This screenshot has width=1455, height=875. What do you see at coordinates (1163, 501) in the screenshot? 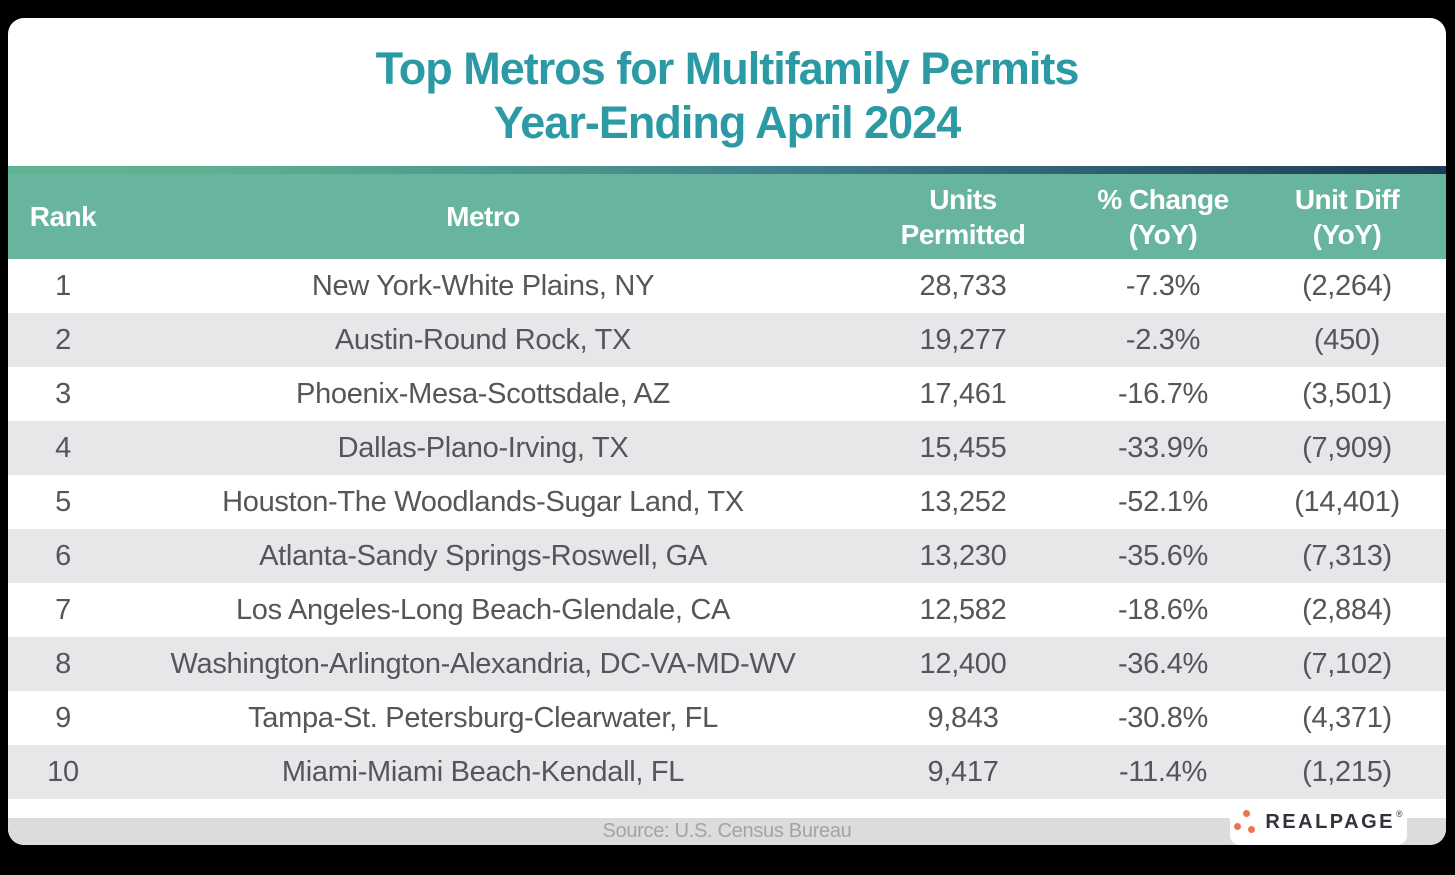
I see `pct-change-cell: -52.1%` at bounding box center [1163, 501].